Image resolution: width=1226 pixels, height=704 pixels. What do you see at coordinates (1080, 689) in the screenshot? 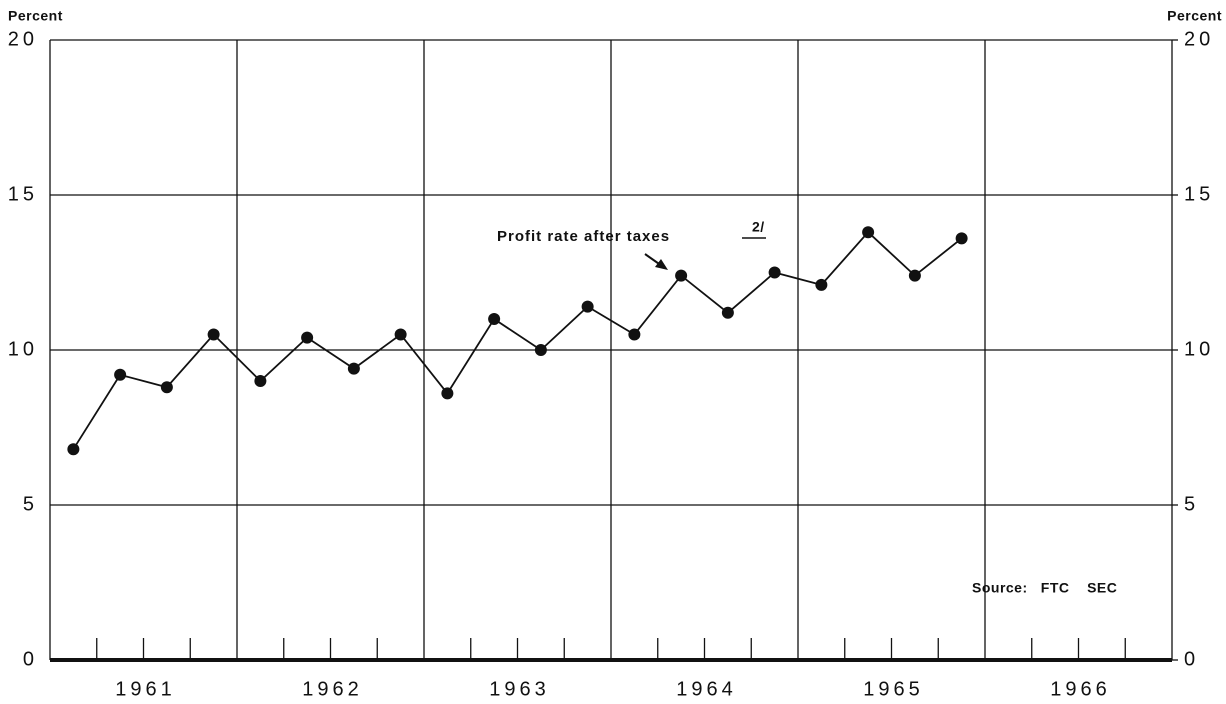
I see `x-tick-label: 1966` at bounding box center [1080, 689].